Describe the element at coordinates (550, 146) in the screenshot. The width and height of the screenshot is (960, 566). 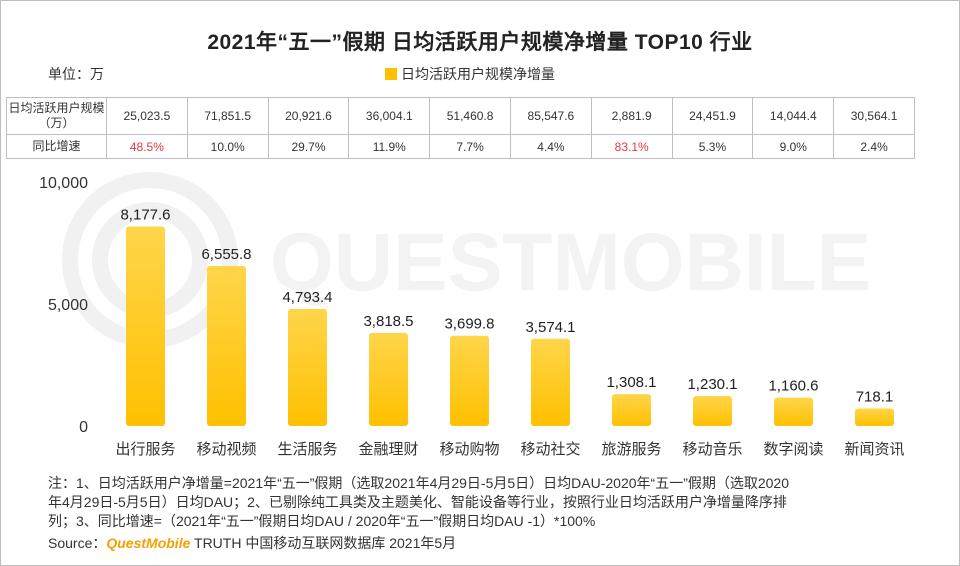
I see `table-cell: 4.4%` at that location.